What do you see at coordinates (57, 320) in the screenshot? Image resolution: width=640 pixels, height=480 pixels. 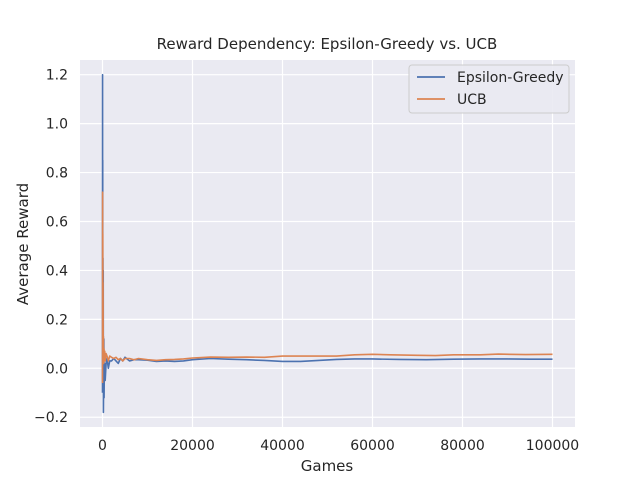 I see `y-tick-label: 0.2` at bounding box center [57, 320].